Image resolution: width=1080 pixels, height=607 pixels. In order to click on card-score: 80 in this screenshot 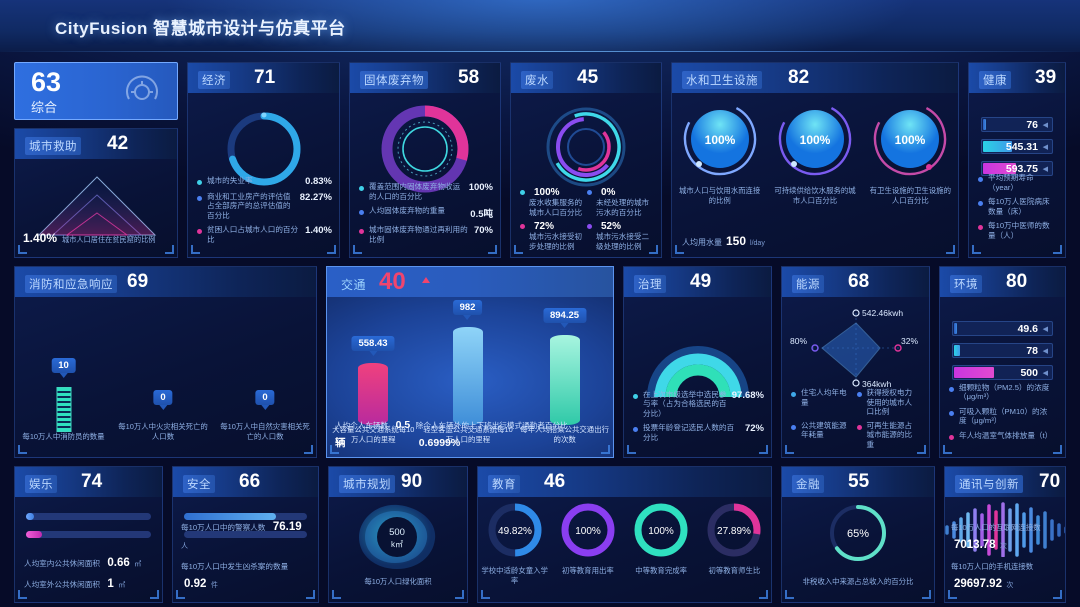, I will do `click(1017, 281)`.